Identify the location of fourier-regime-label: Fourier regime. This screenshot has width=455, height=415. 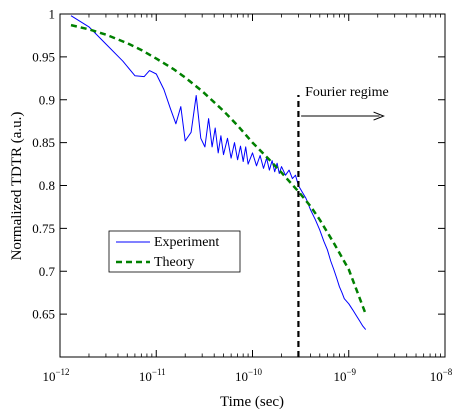
(347, 92).